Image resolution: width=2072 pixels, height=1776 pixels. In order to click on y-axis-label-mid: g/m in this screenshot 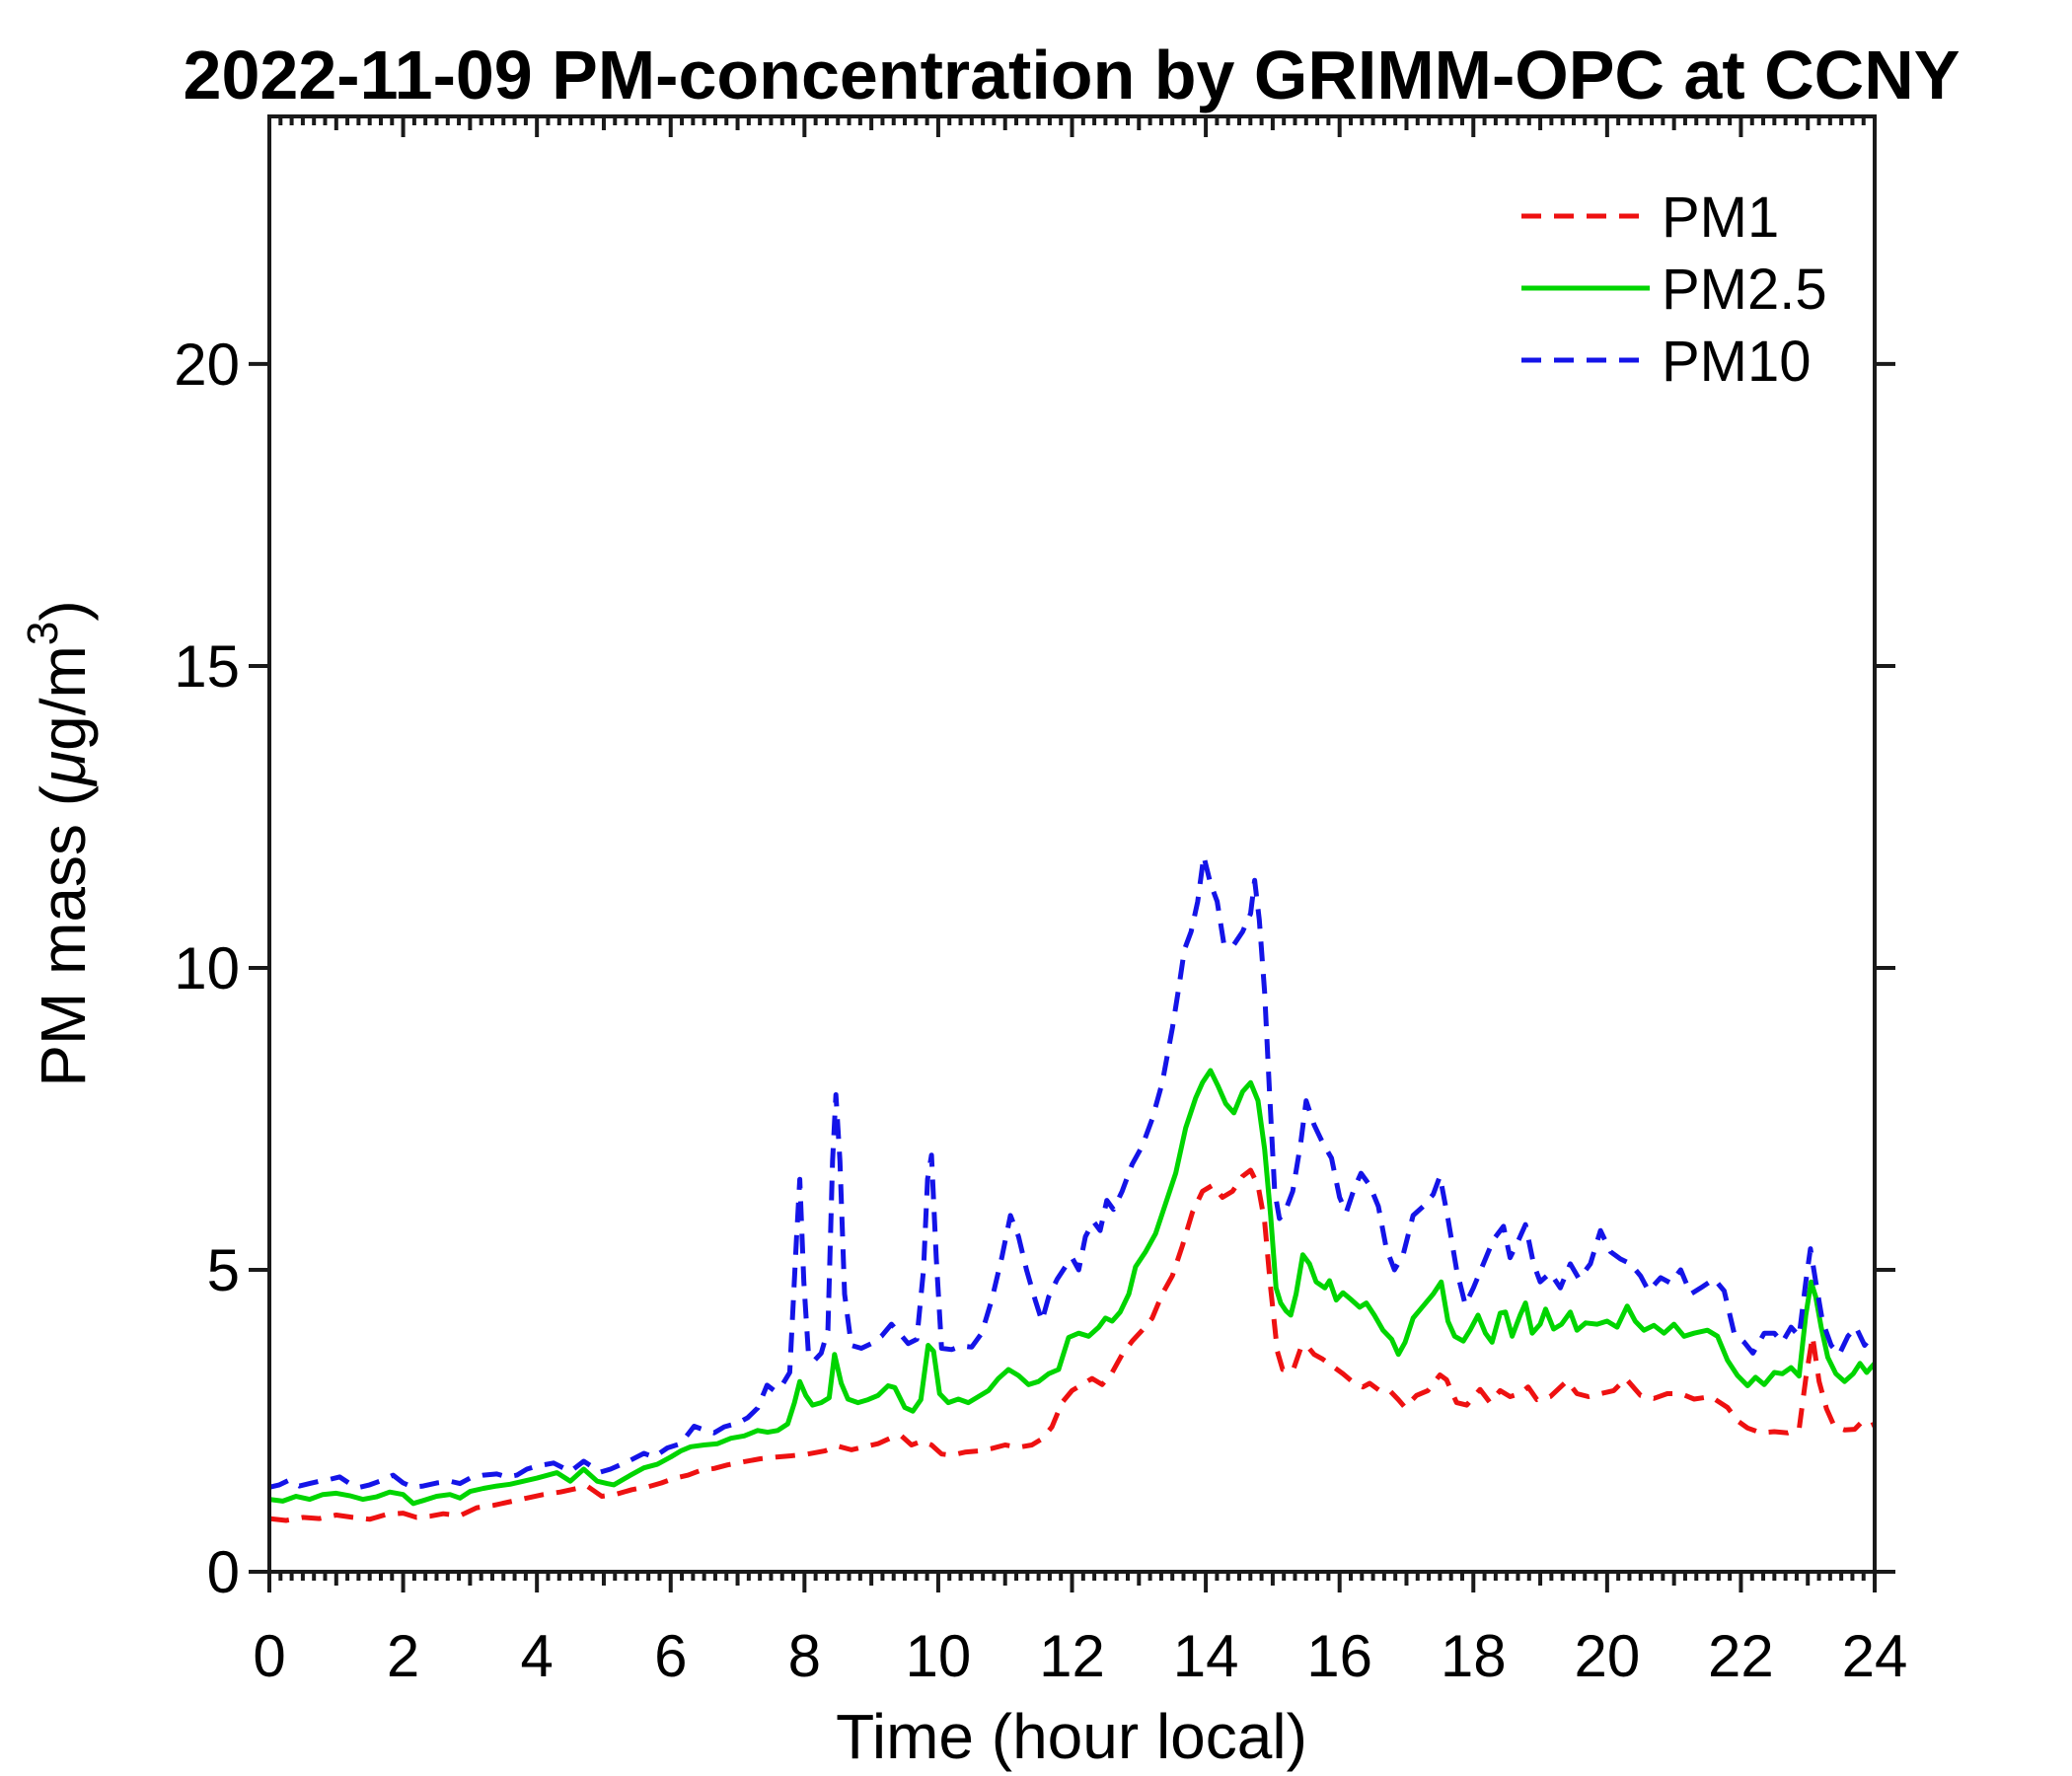, I will do `click(64, 698)`.